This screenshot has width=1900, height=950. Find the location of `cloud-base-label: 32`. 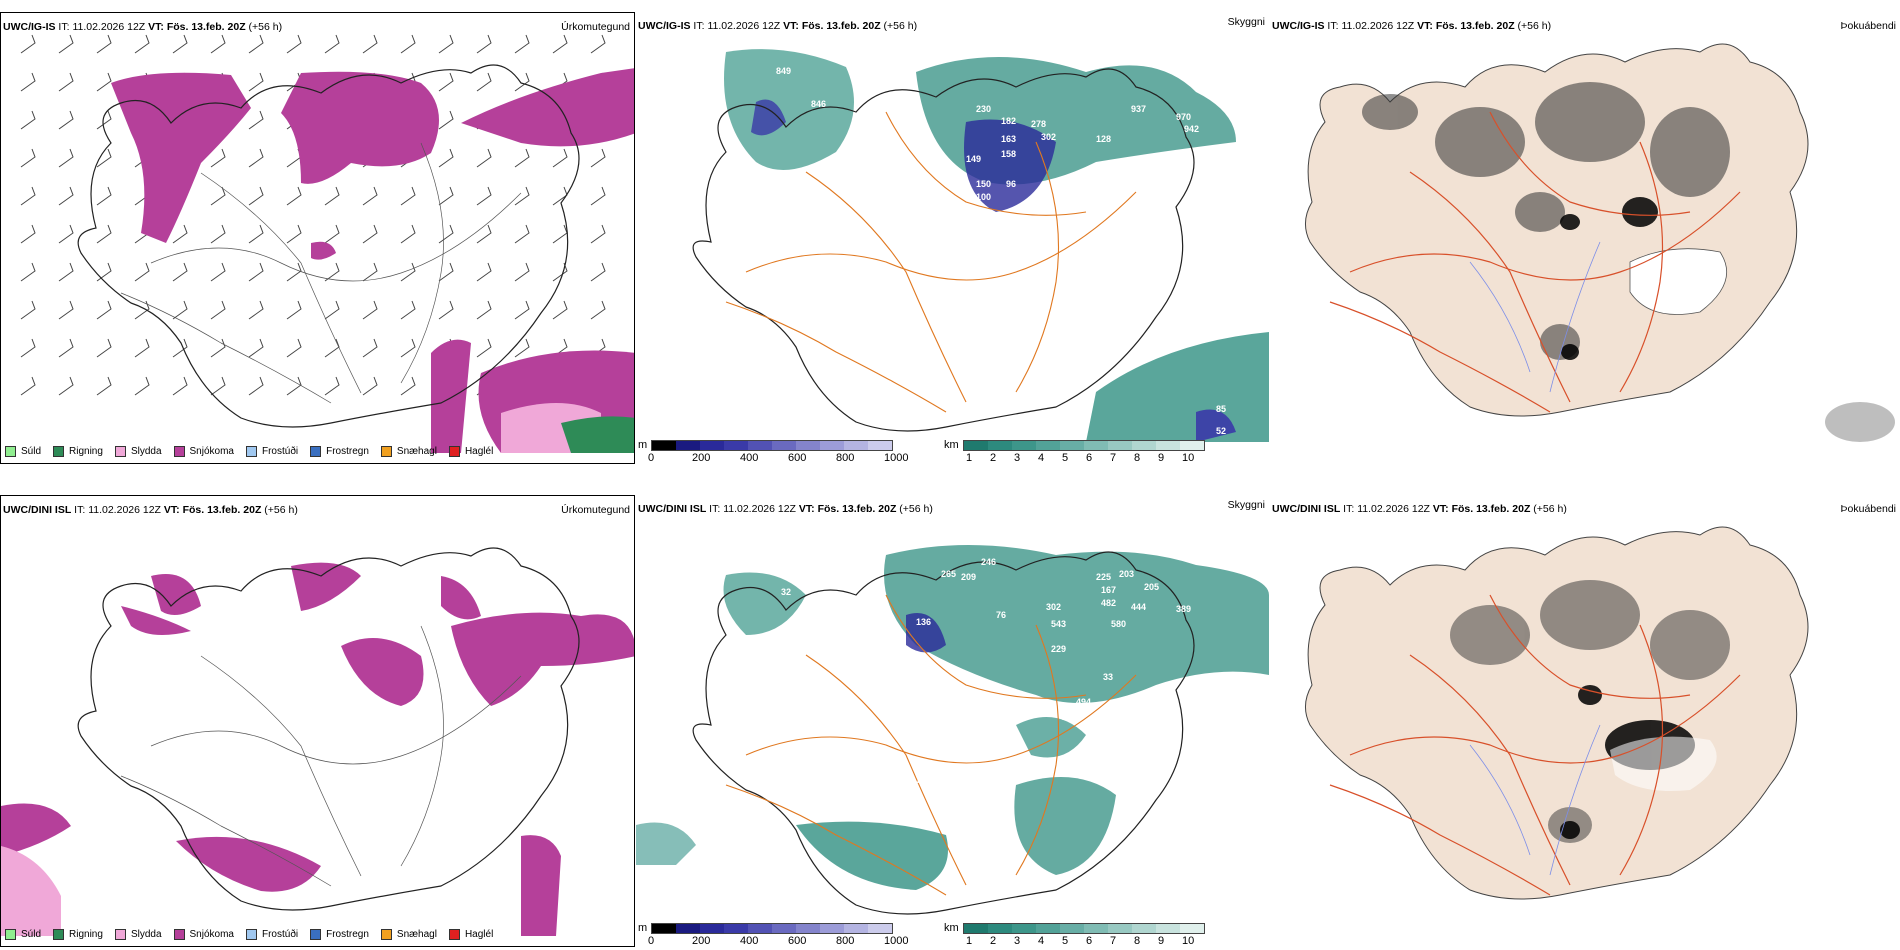

cloud-base-label: 32 is located at coordinates (786, 592).